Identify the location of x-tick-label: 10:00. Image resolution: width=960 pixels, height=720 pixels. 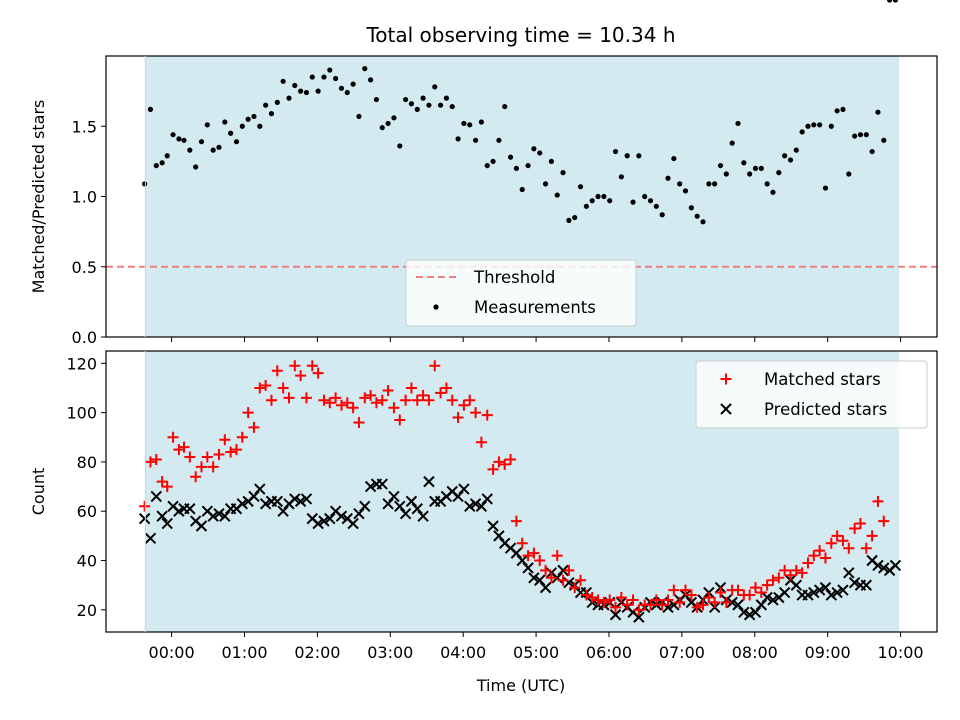
(900, 652).